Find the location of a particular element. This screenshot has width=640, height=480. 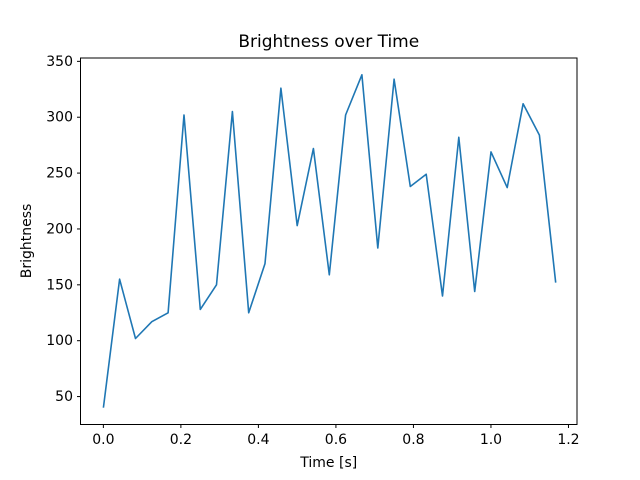

x-tick-label: 0.2 is located at coordinates (181, 440).